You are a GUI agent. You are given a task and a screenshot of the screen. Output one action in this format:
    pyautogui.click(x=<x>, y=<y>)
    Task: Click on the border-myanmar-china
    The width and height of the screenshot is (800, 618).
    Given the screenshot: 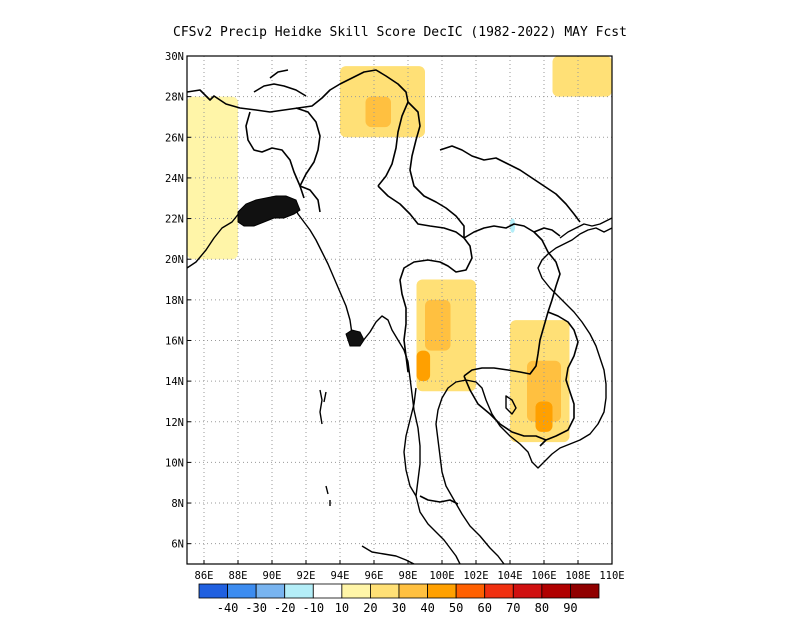 What is the action you would take?
    pyautogui.click(x=436, y=169)
    